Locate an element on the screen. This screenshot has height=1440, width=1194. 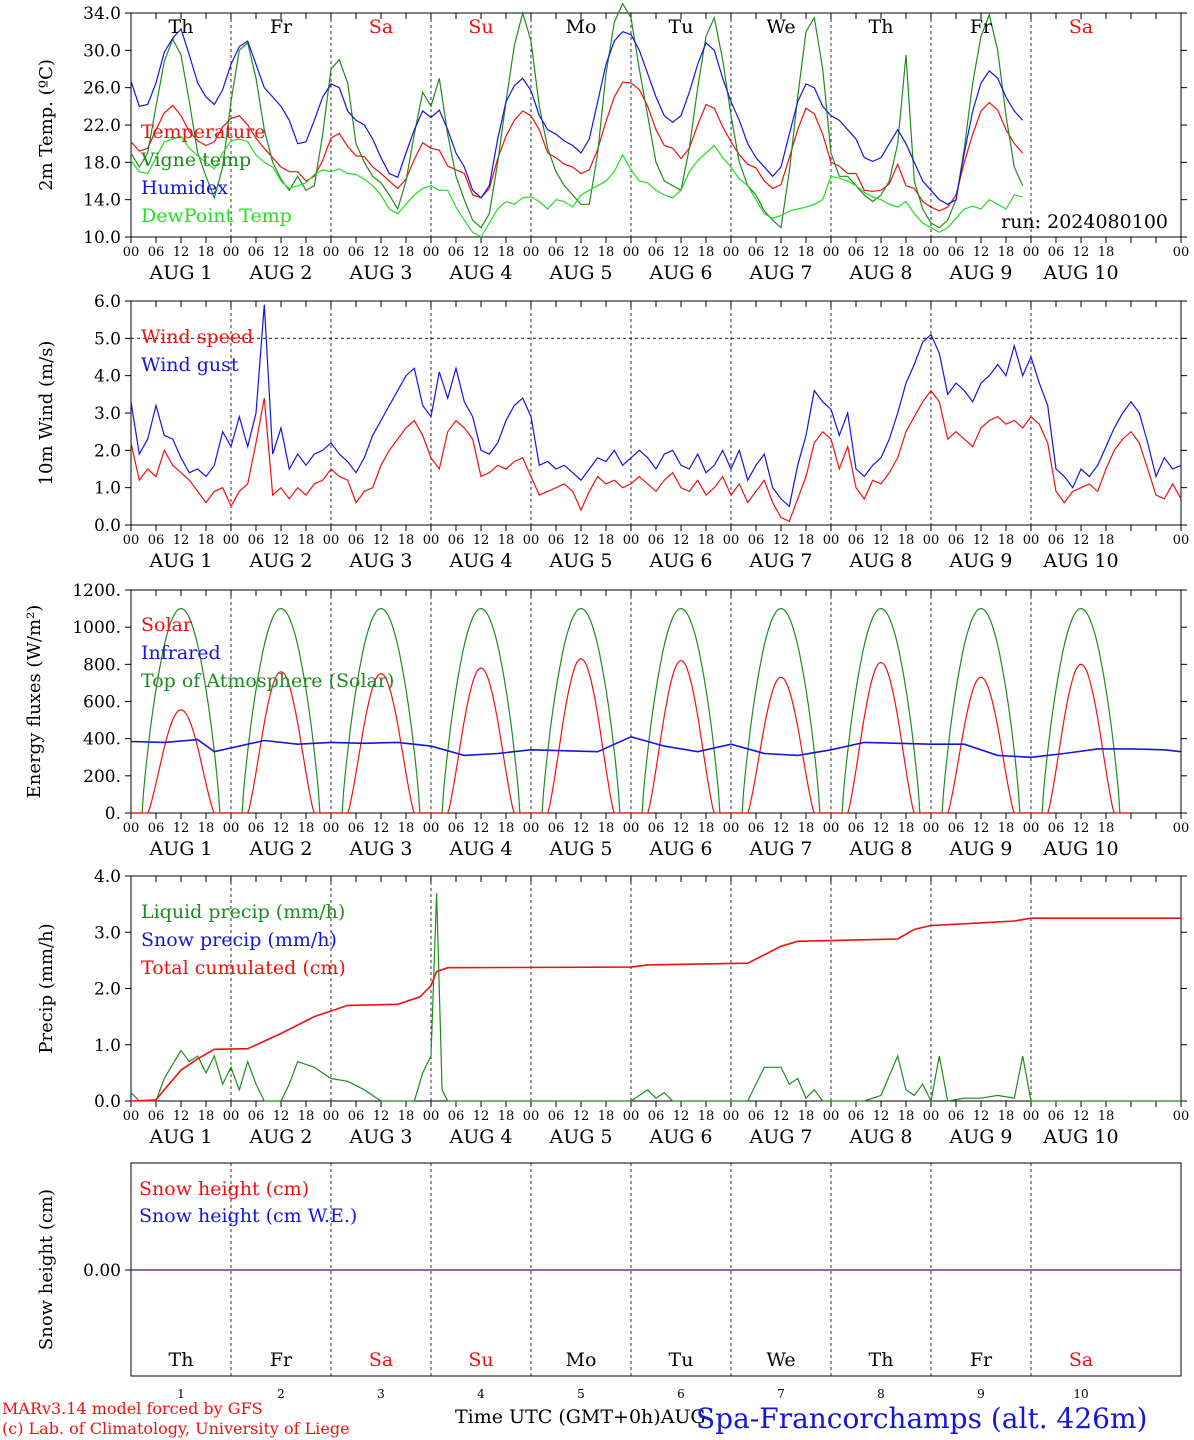
y-axis-label: Energy fluxes (W/m²) is located at coordinates (34, 702).